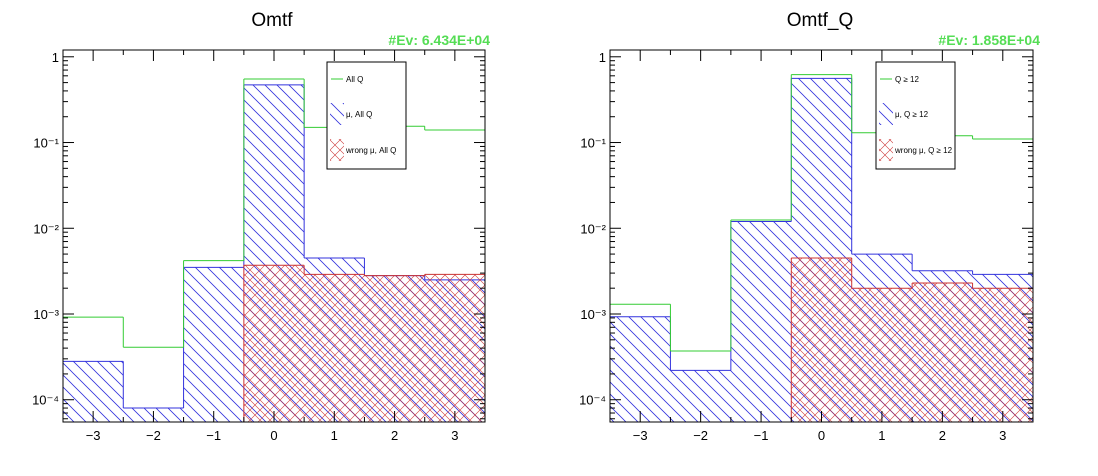 The image size is (1098, 476). I want to click on legend-label: All Q, so click(354, 79).